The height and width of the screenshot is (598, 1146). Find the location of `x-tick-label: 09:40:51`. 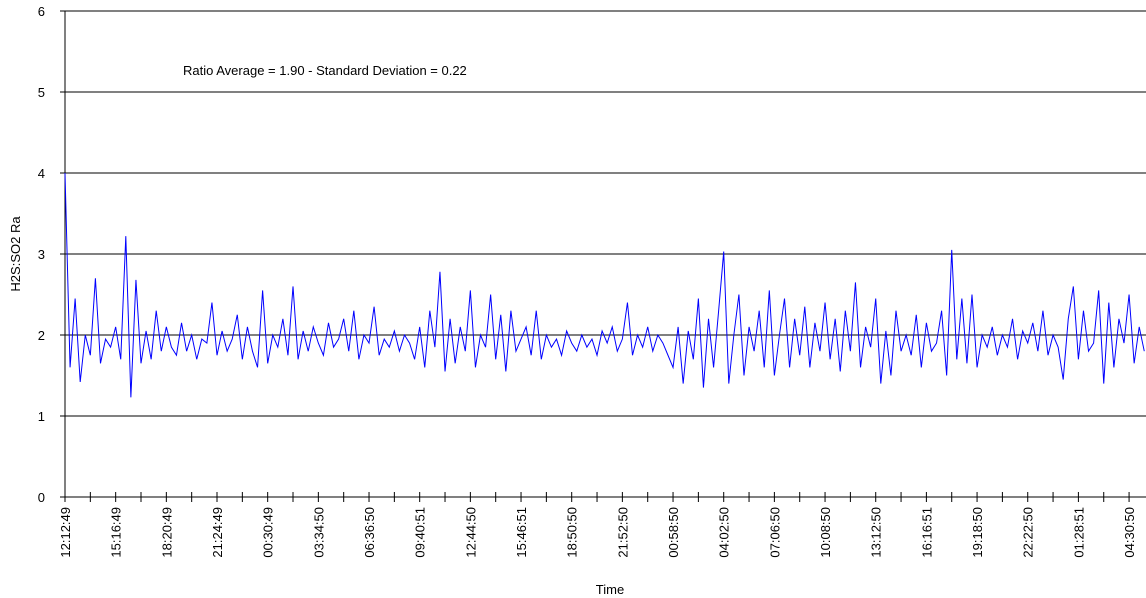

x-tick-label: 09:40:51 is located at coordinates (420, 532).